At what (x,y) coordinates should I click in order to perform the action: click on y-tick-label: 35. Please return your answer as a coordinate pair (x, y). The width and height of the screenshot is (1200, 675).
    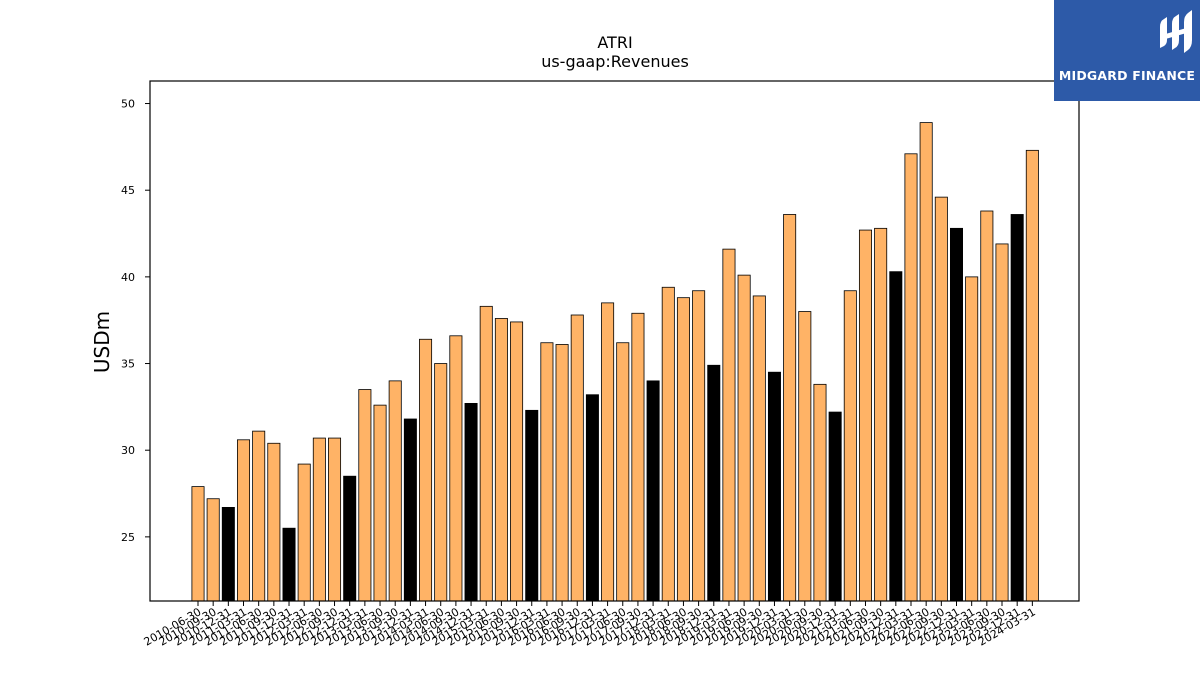
    Looking at the image, I should click on (128, 364).